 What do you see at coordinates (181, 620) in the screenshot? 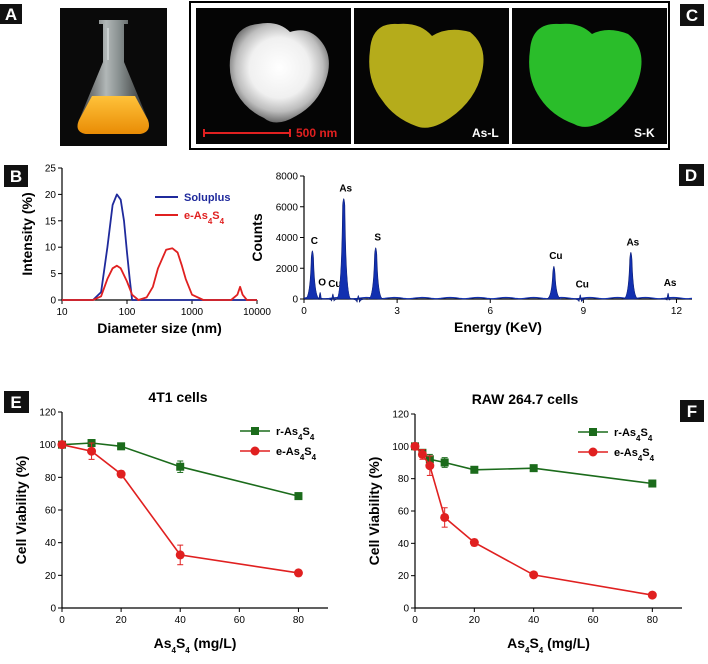
I see `x-tick-label: 40` at bounding box center [181, 620].